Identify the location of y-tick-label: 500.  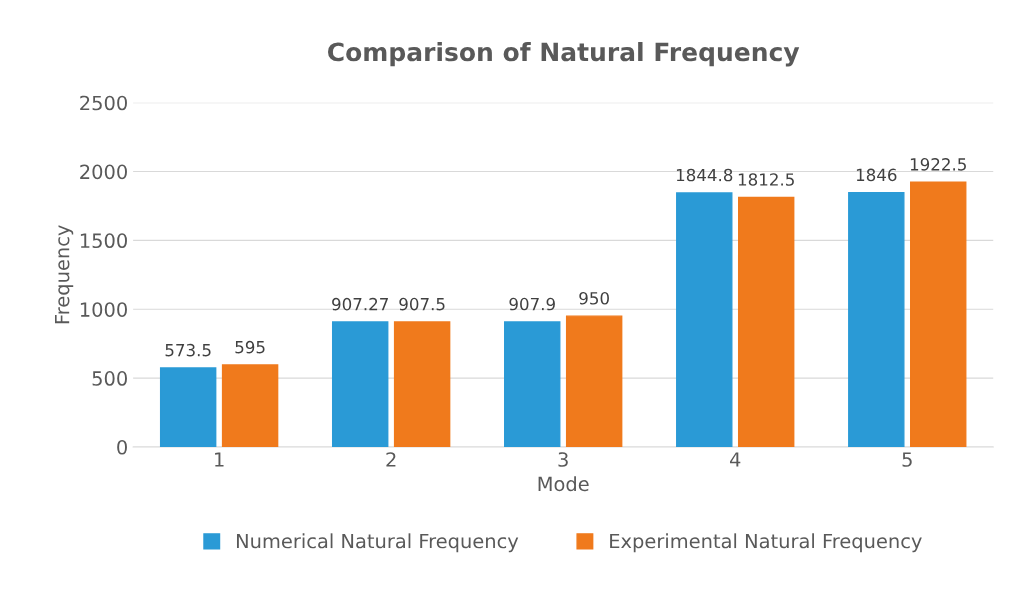
(109, 378).